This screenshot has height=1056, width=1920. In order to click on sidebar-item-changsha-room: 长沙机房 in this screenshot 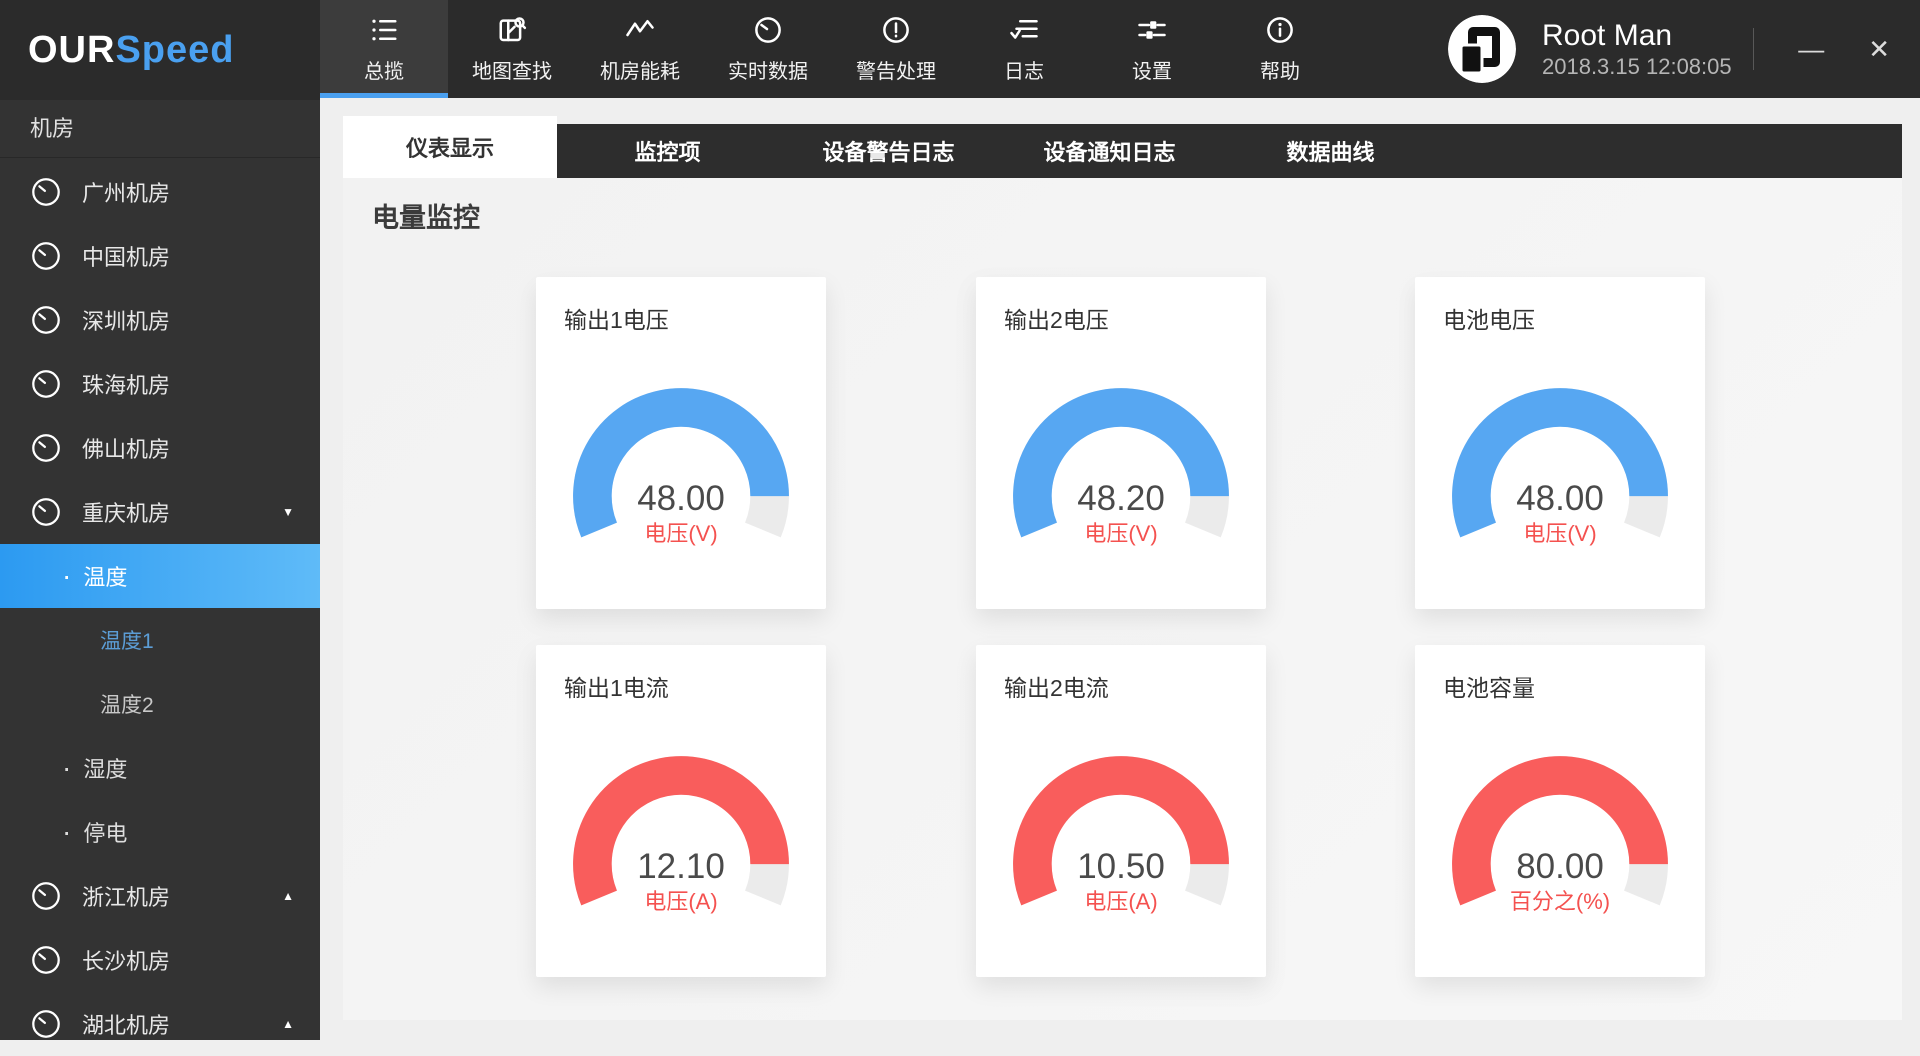, I will do `click(160, 960)`.